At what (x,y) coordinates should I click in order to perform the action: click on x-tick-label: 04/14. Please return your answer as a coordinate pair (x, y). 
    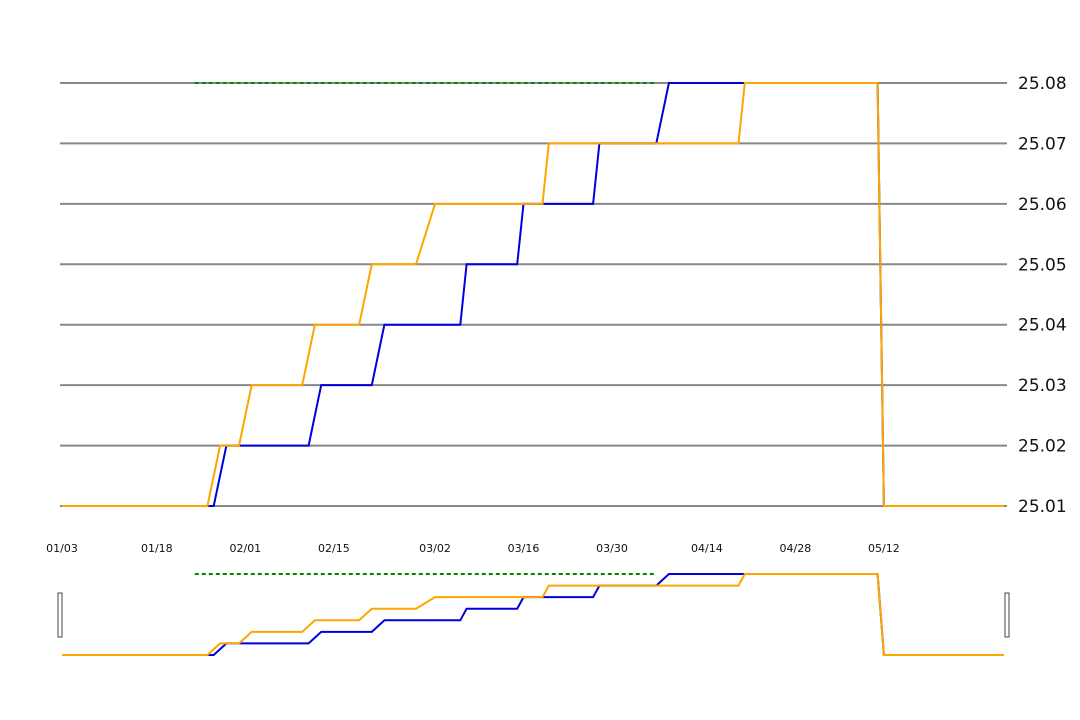
    Looking at the image, I should click on (707, 548).